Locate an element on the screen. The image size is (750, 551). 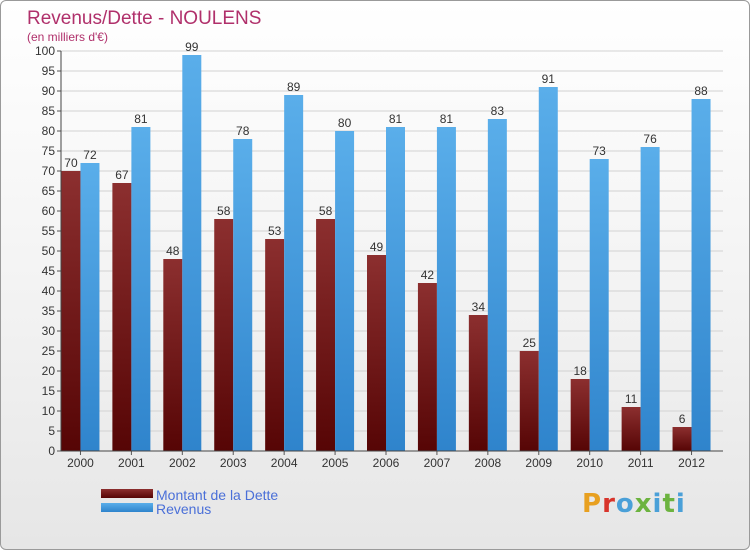
value-label: 70 is located at coordinates (71, 163).